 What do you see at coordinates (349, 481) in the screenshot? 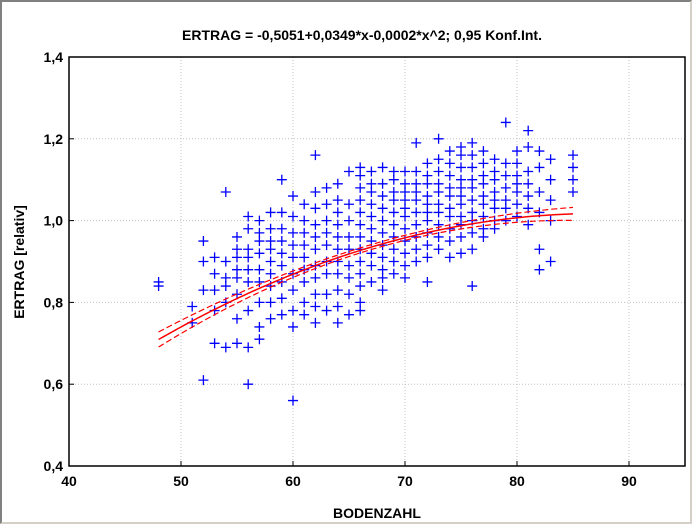
I see `x-tick-labels: 40 50 60 70 80 90` at bounding box center [349, 481].